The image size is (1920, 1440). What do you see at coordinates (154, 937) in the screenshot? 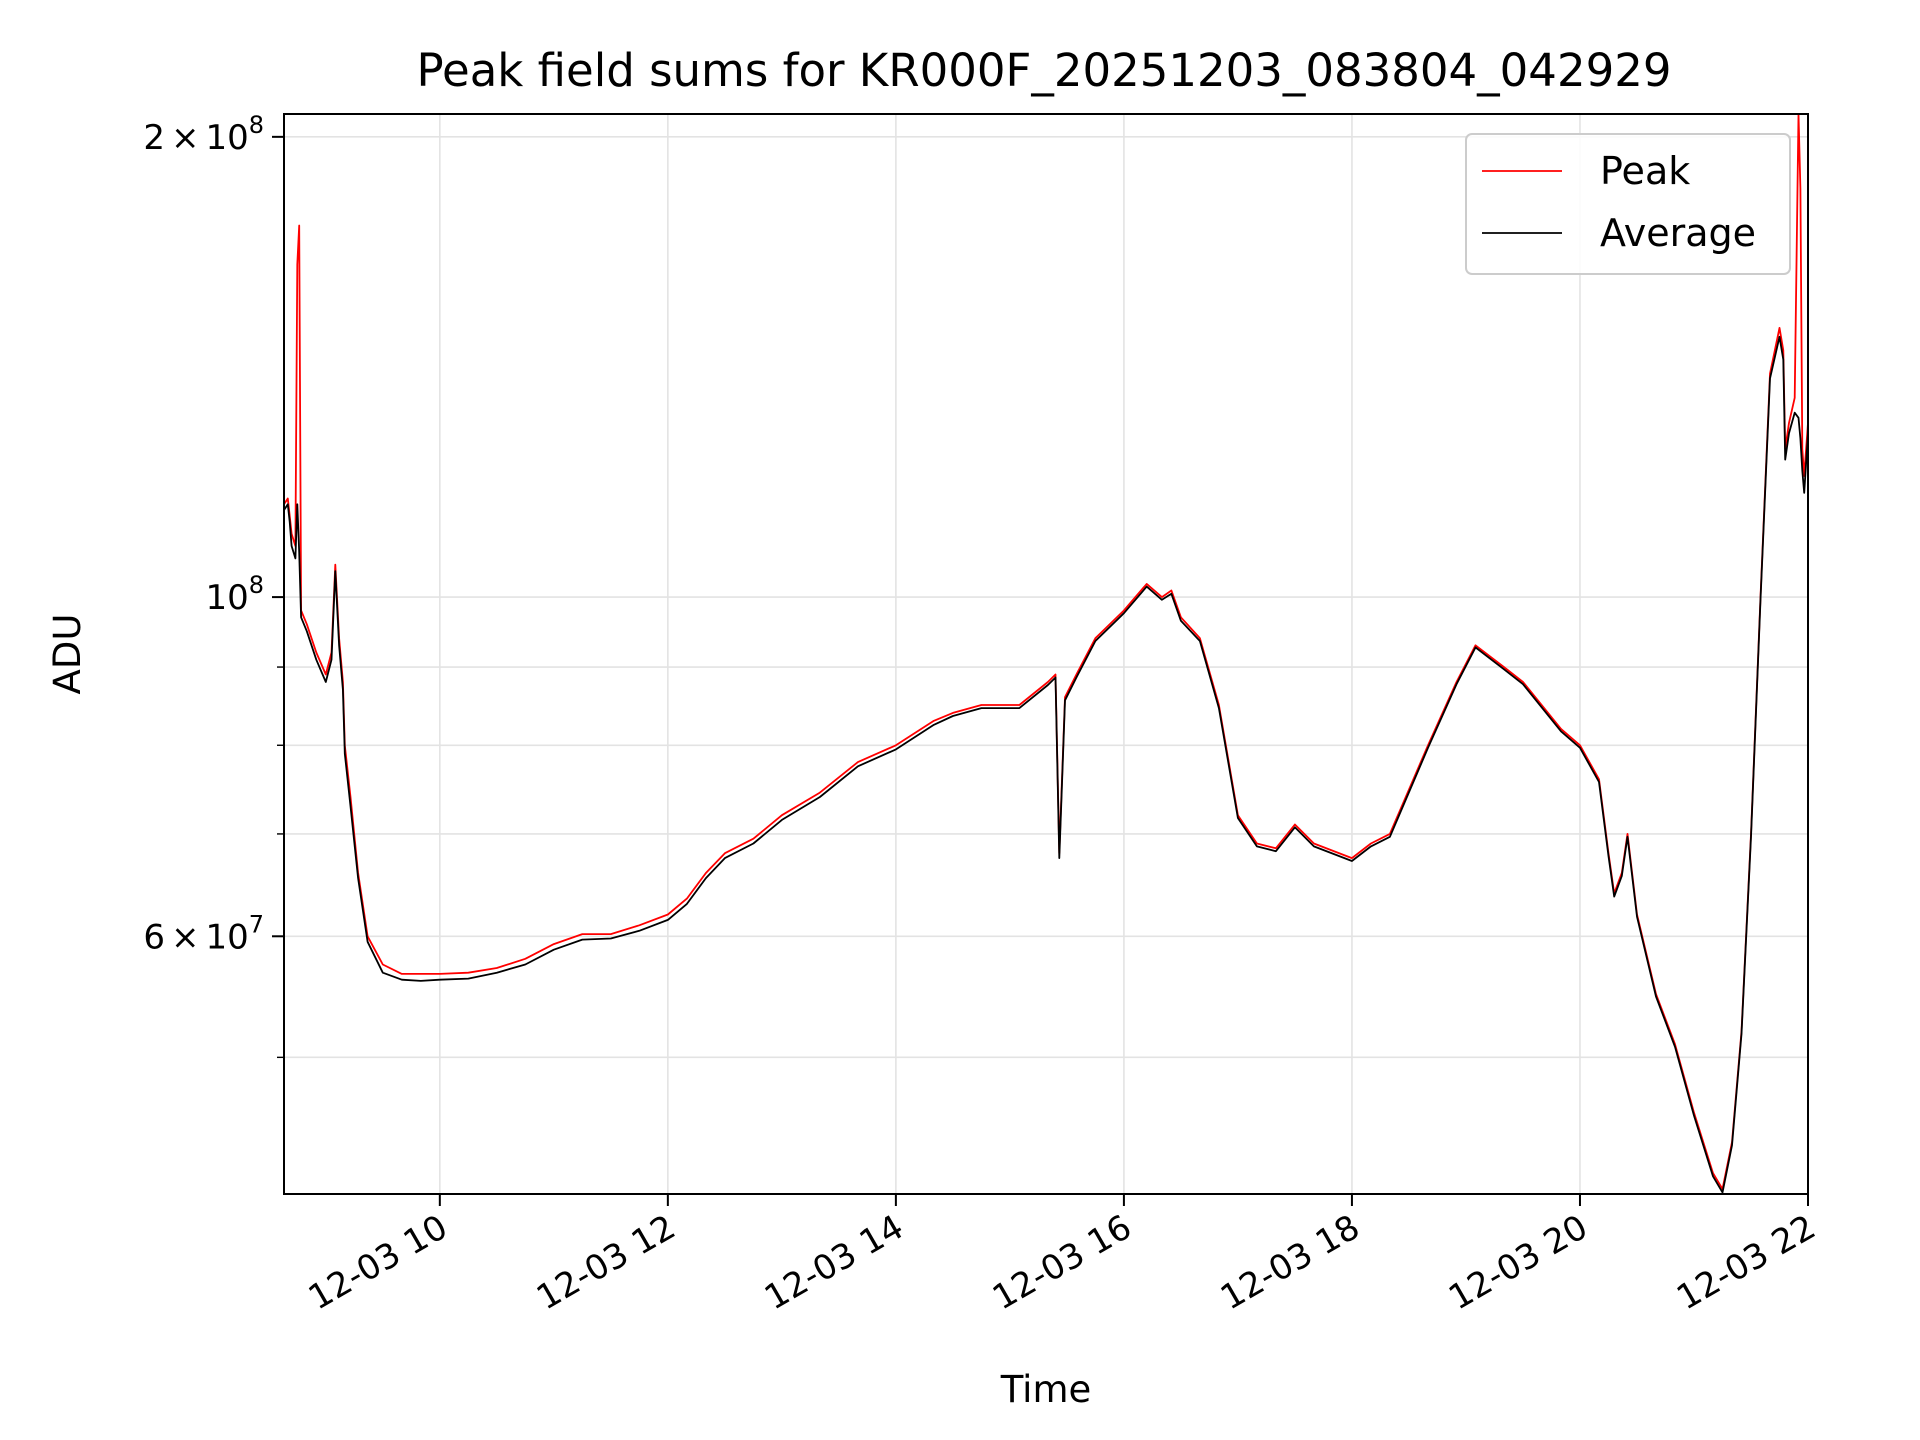
I see `y-tick-mantissa: 6` at bounding box center [154, 937].